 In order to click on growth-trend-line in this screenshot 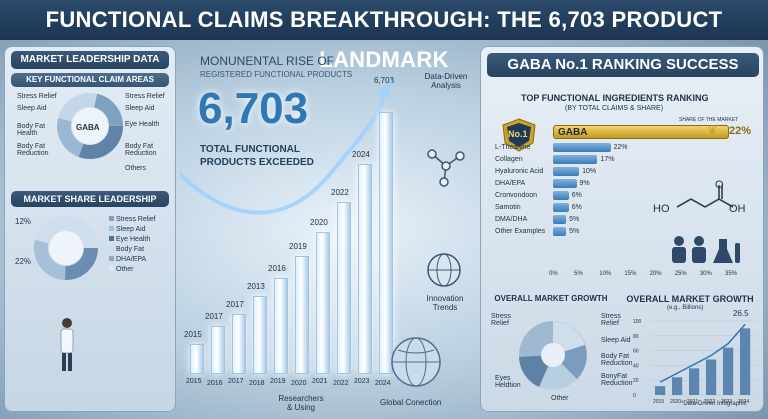, I will do `click(702, 353)`.